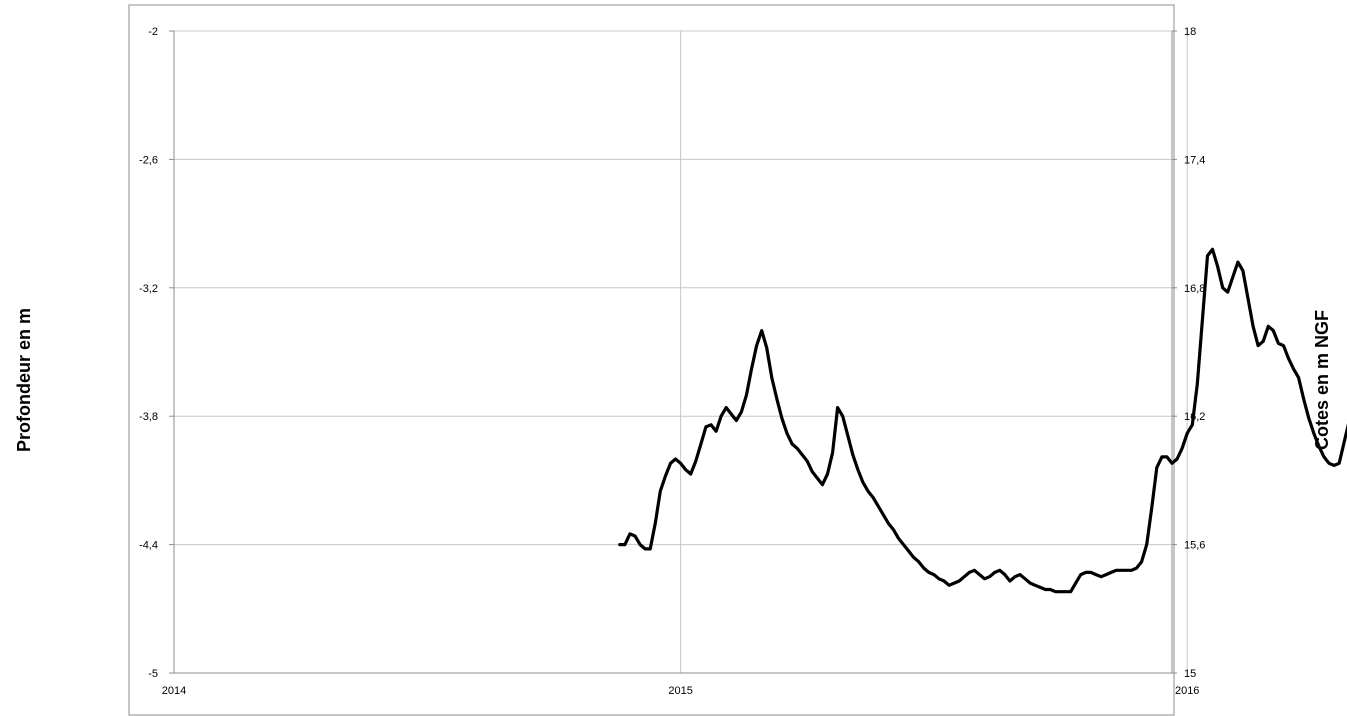 The image size is (1347, 716). I want to click on y-axis-ticks: -5 -4,4 -3,8 -3,2 -2,6 -2, so click(156, 353).